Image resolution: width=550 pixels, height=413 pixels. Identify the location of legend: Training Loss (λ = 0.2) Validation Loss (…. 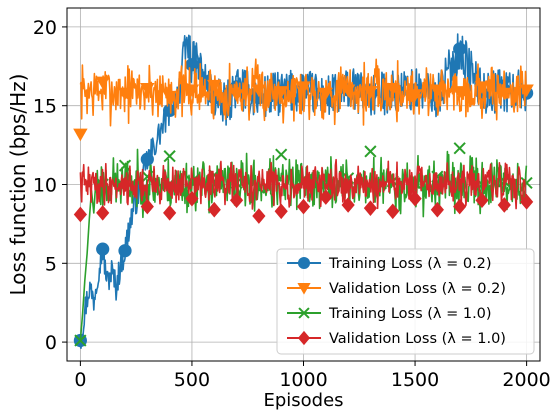
(405, 301).